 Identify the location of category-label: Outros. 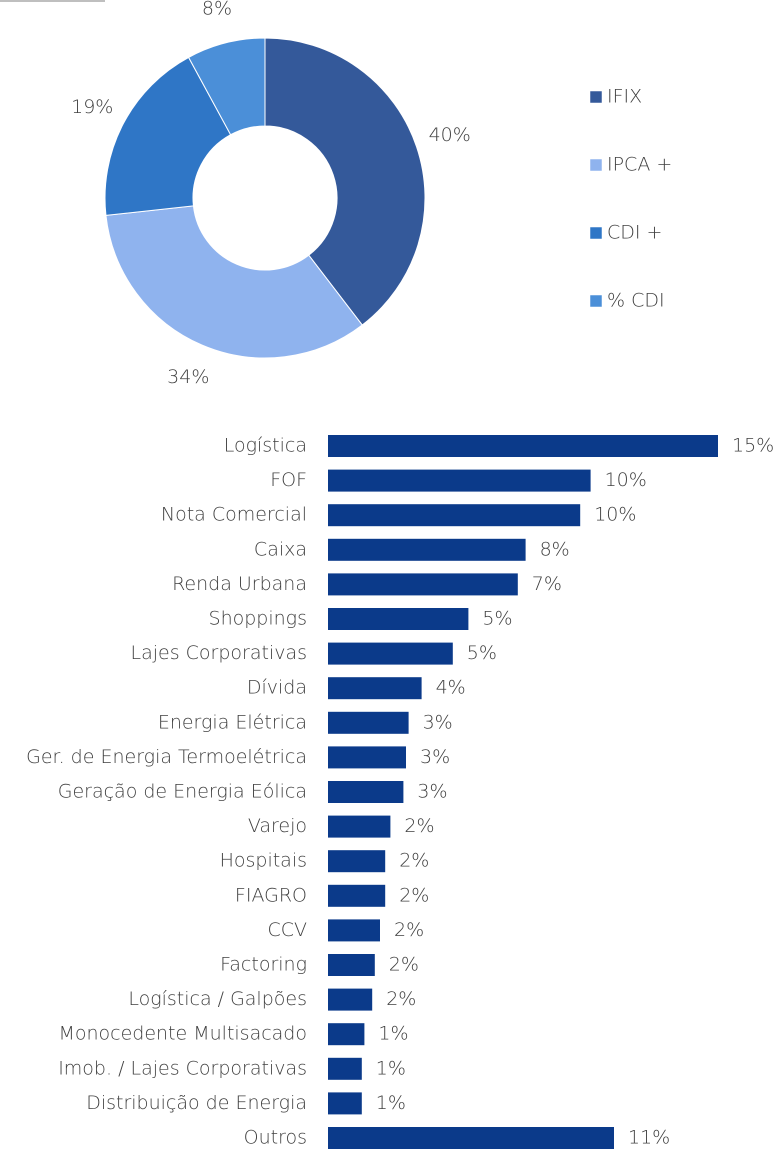
(275, 1138).